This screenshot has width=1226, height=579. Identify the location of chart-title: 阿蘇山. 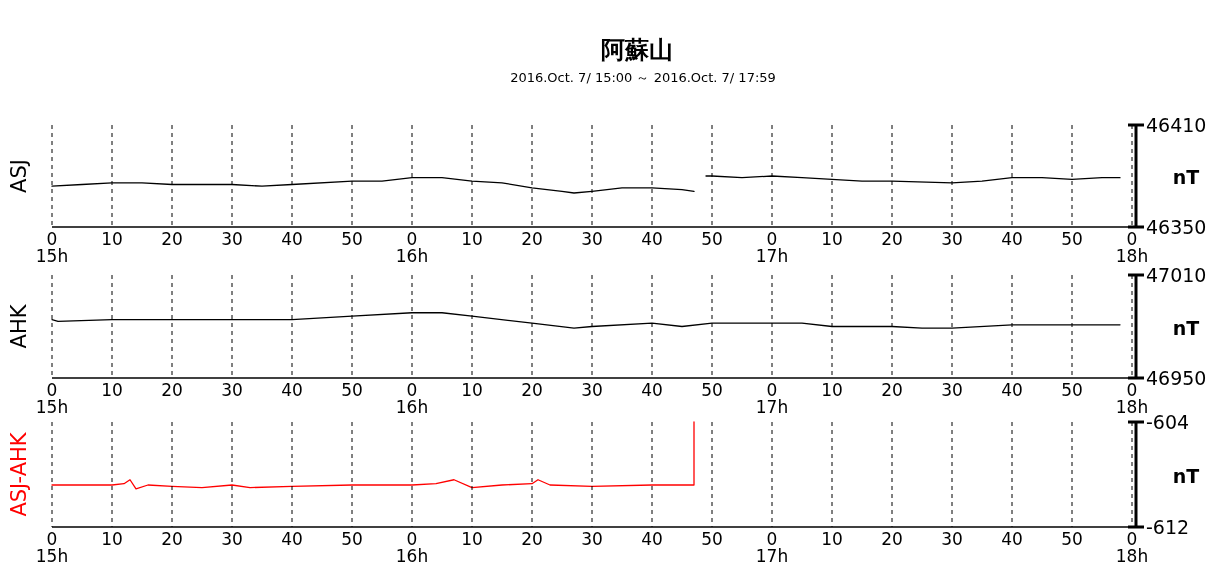
(637, 50).